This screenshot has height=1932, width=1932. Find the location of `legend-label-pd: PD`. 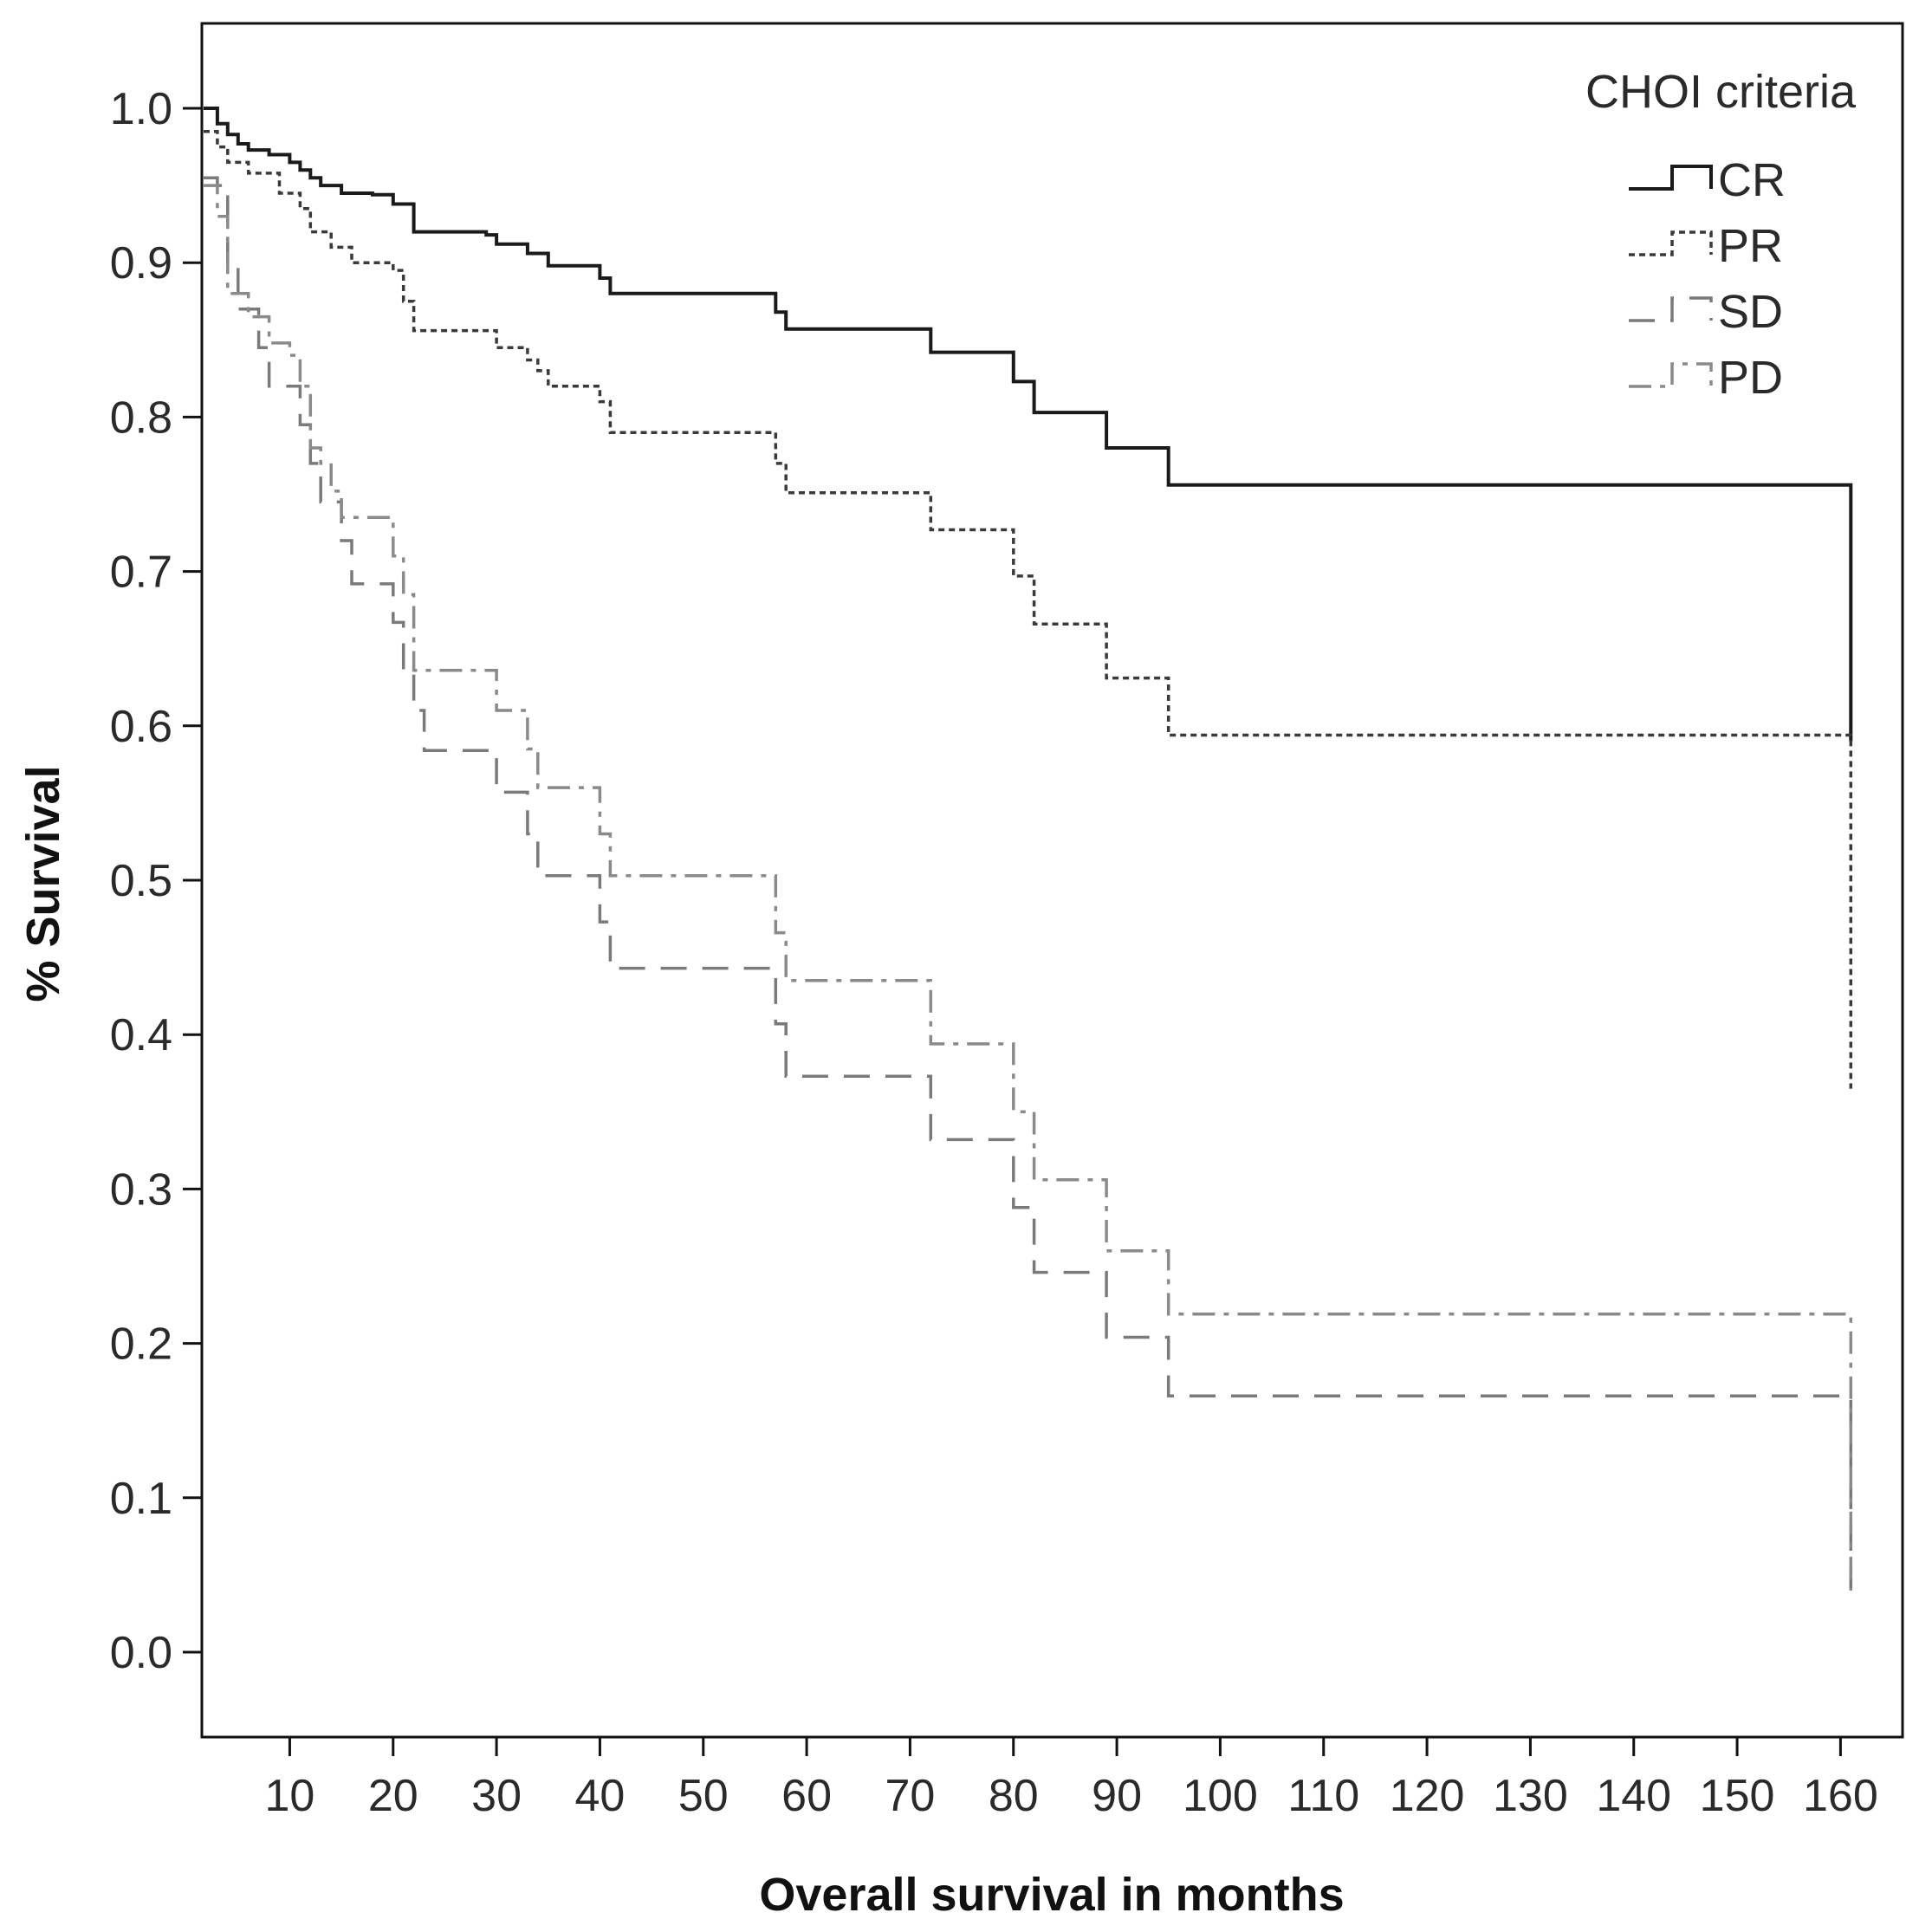

legend-label-pd: PD is located at coordinates (1751, 378).